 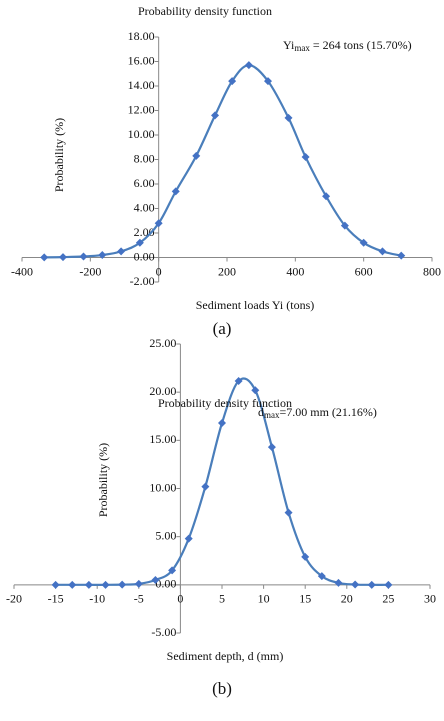 What do you see at coordinates (162, 391) in the screenshot?
I see `y-tick-label: 20.00` at bounding box center [162, 391].